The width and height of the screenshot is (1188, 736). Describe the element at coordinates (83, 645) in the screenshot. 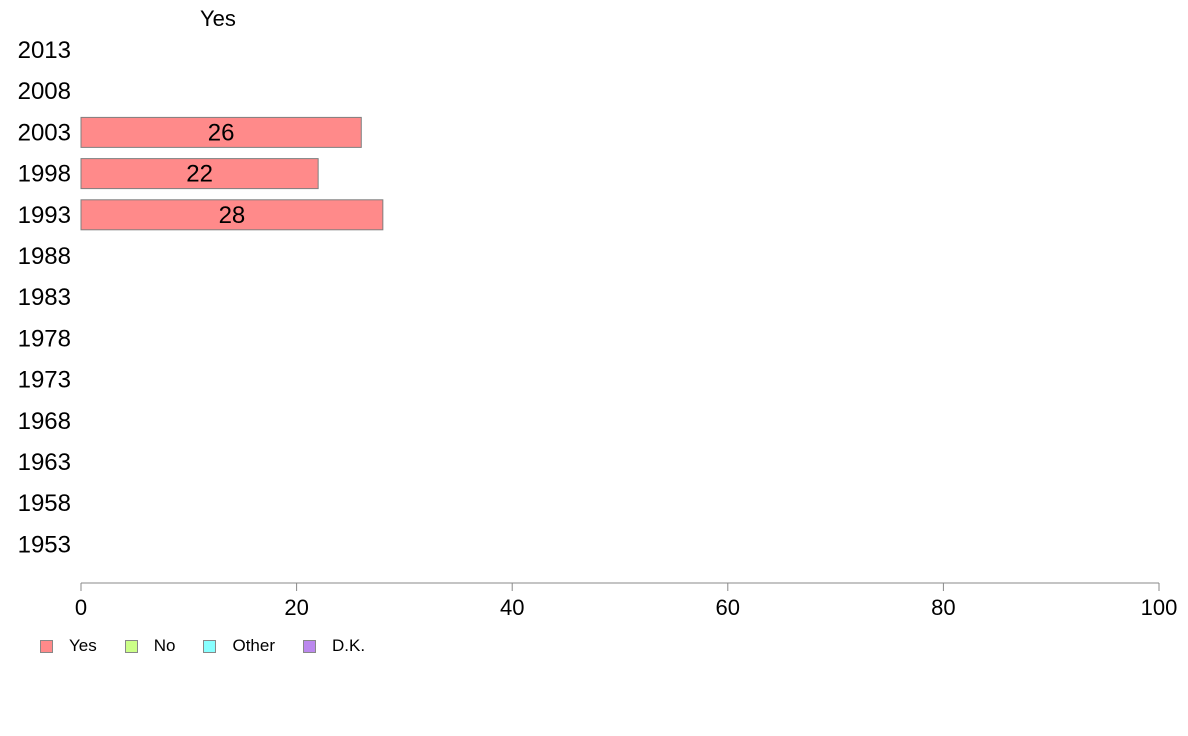

I see `legend-label-yes: Yes` at that location.